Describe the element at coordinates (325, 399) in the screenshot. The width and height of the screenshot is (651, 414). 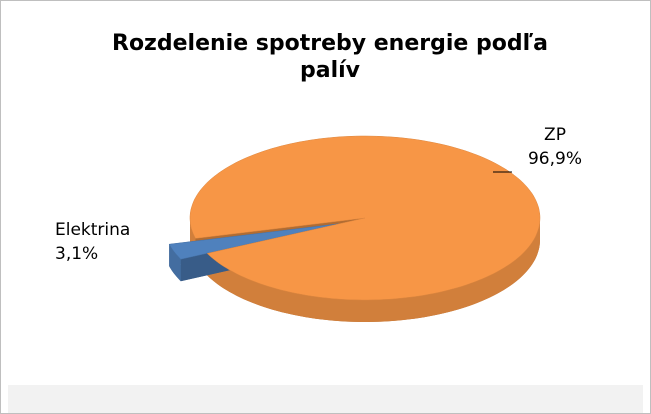
I see `footer-band` at that location.